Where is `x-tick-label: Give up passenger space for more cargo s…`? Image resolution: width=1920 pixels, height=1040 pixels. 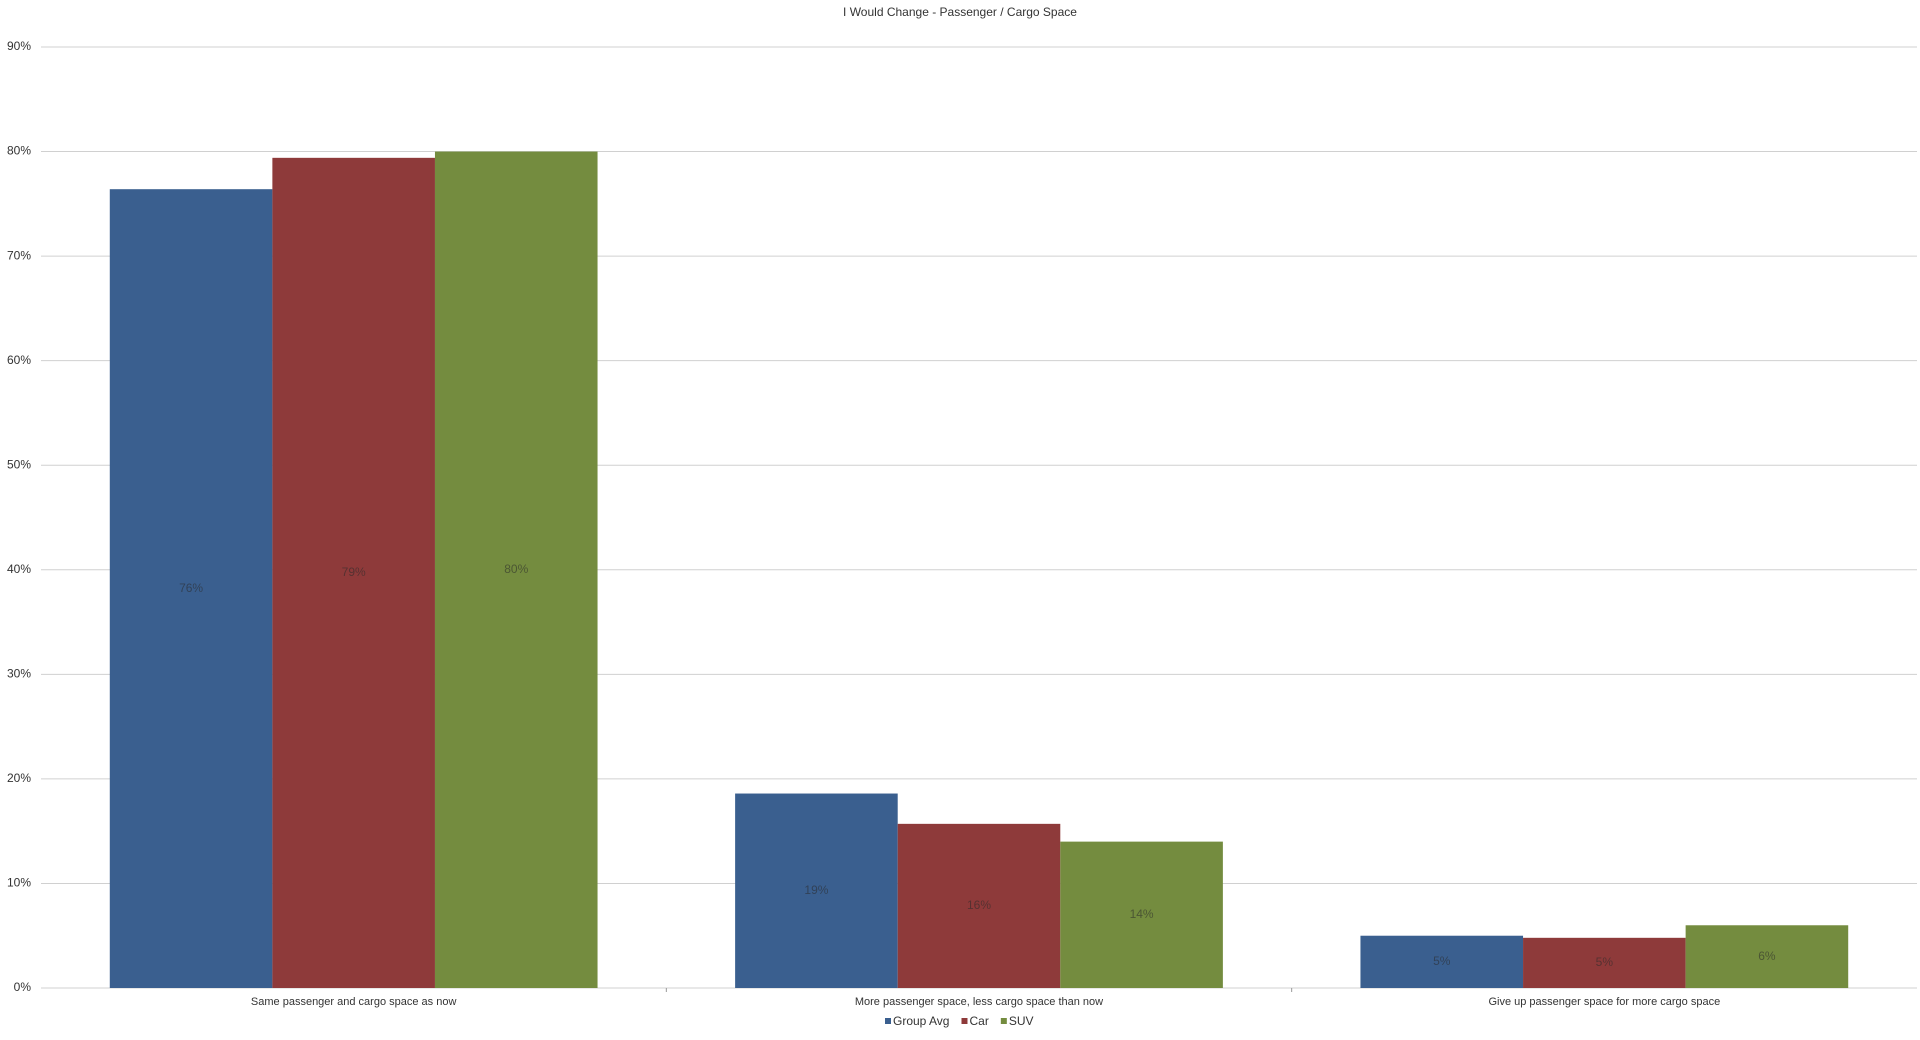 x-tick-label: Give up passenger space for more cargo s… is located at coordinates (1604, 1002).